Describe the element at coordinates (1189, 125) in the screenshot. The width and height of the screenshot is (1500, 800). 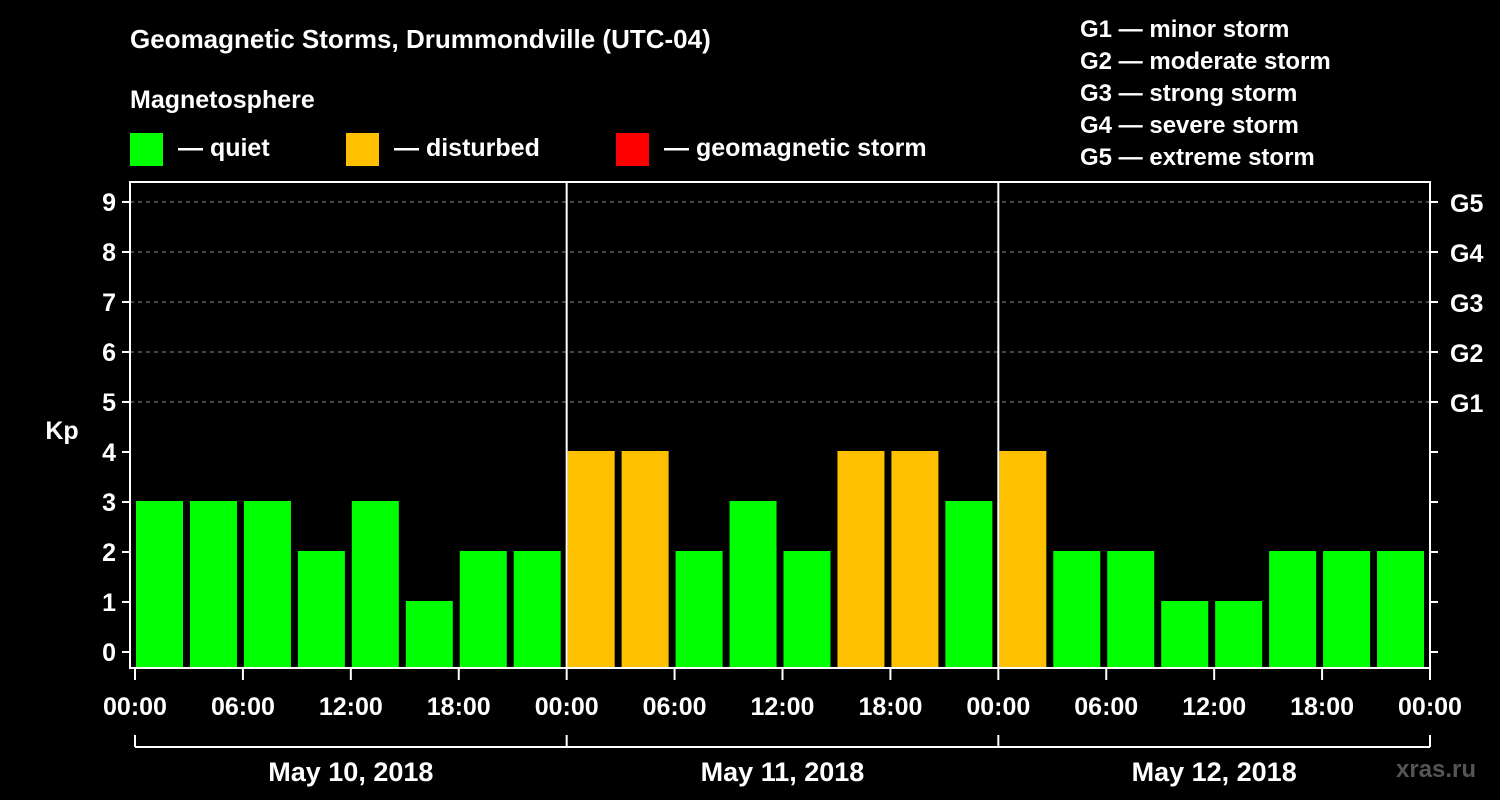
I see `storm-level-g4: G4 — severe storm` at that location.